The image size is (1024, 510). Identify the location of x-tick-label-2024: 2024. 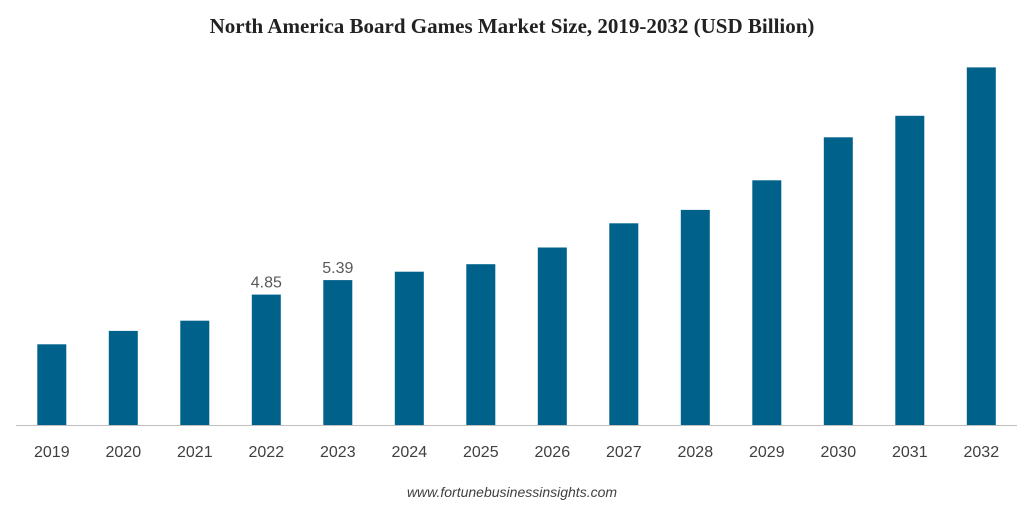
(410, 452).